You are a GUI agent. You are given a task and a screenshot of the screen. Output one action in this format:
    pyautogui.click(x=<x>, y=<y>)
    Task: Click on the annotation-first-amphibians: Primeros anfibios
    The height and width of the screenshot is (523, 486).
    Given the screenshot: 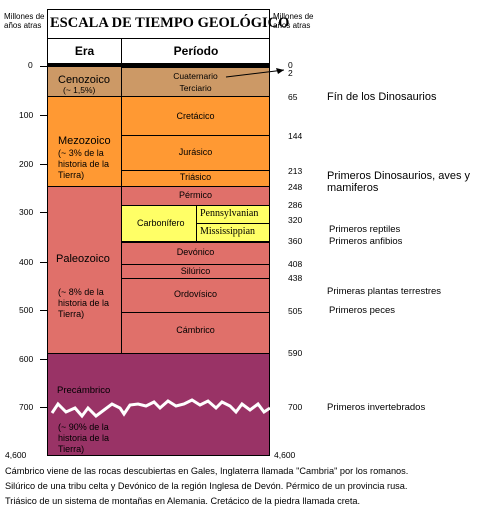 What is the action you would take?
    pyautogui.click(x=366, y=241)
    